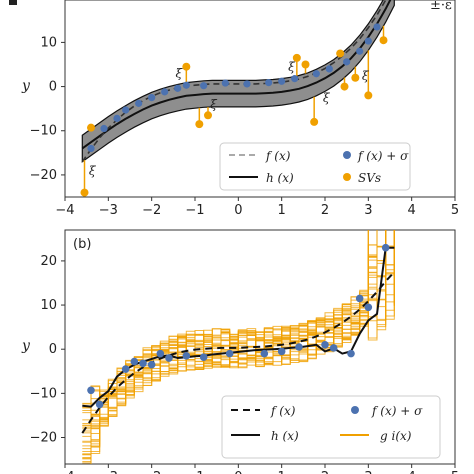  Describe the element at coordinates (278, 156) in the screenshot. I see `legend-f-label: f (x)` at that location.